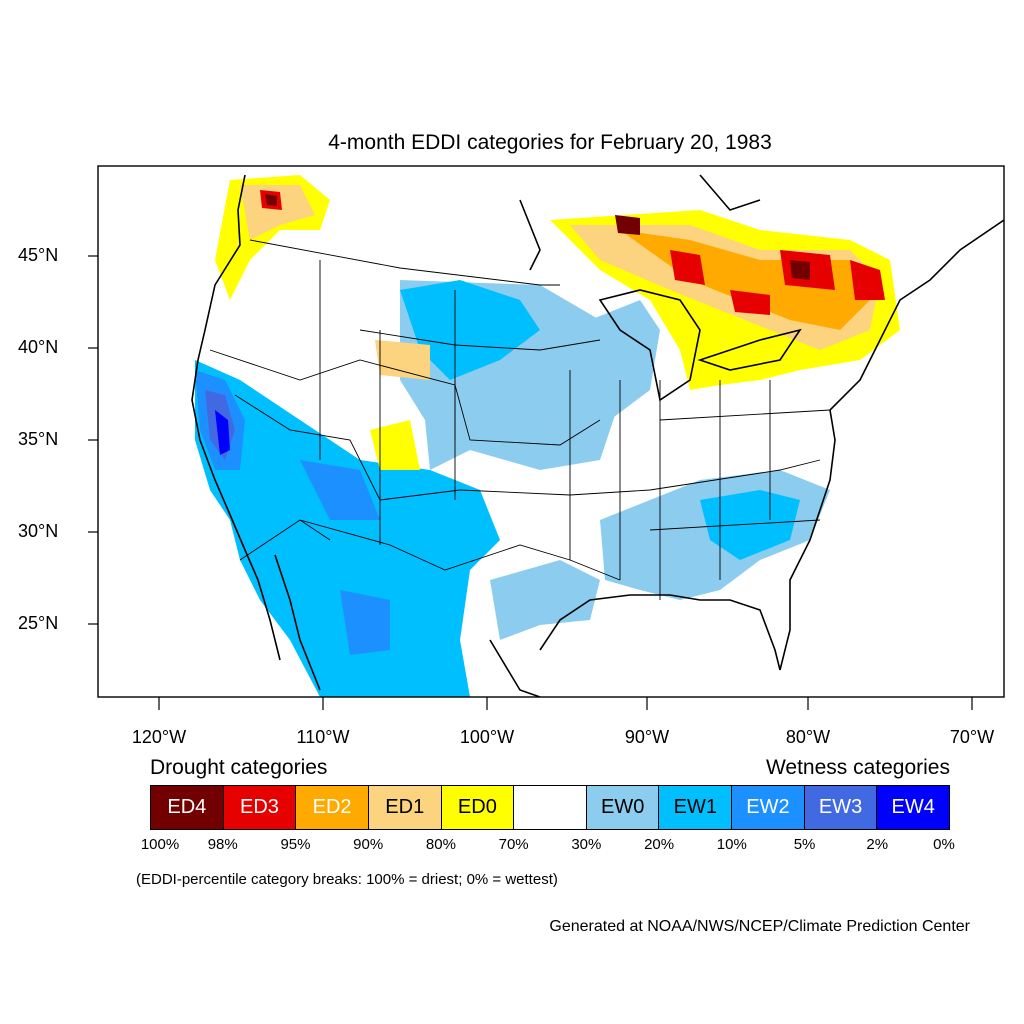 This screenshot has height=1024, width=1024. What do you see at coordinates (332, 807) in the screenshot?
I see `legend-box-ed2: ED2` at bounding box center [332, 807].